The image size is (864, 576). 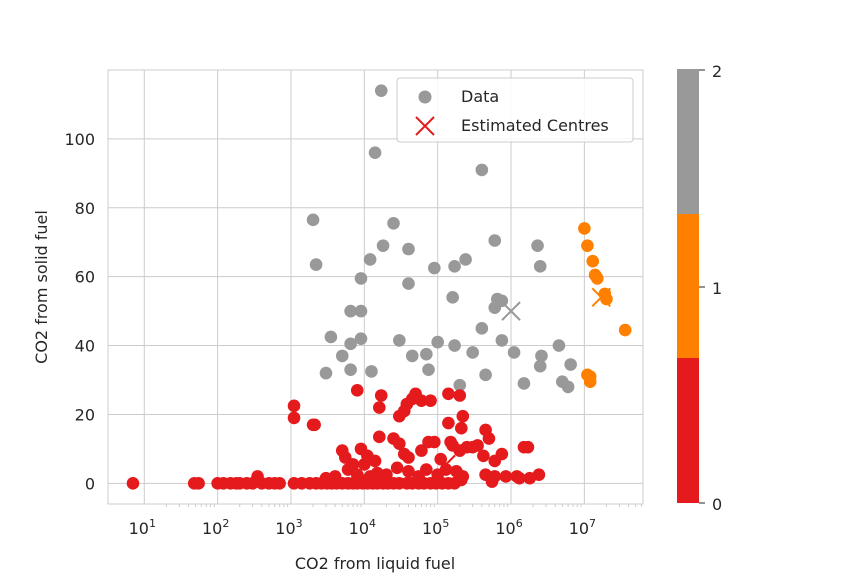 I want to click on legend-data-marker, so click(x=425, y=97).